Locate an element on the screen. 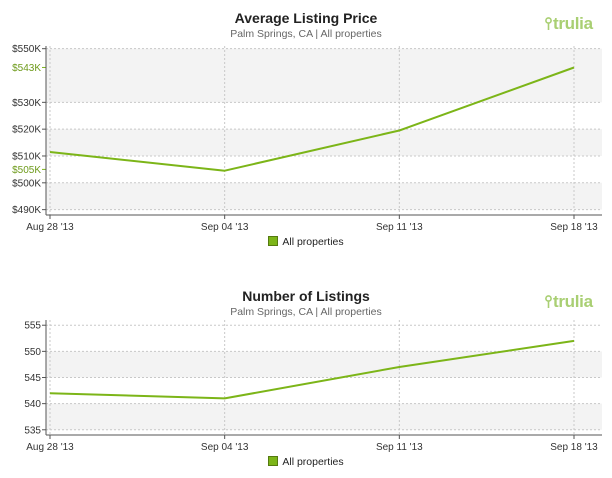 The image size is (612, 478). highlight-tick-label: $543K is located at coordinates (26, 68).